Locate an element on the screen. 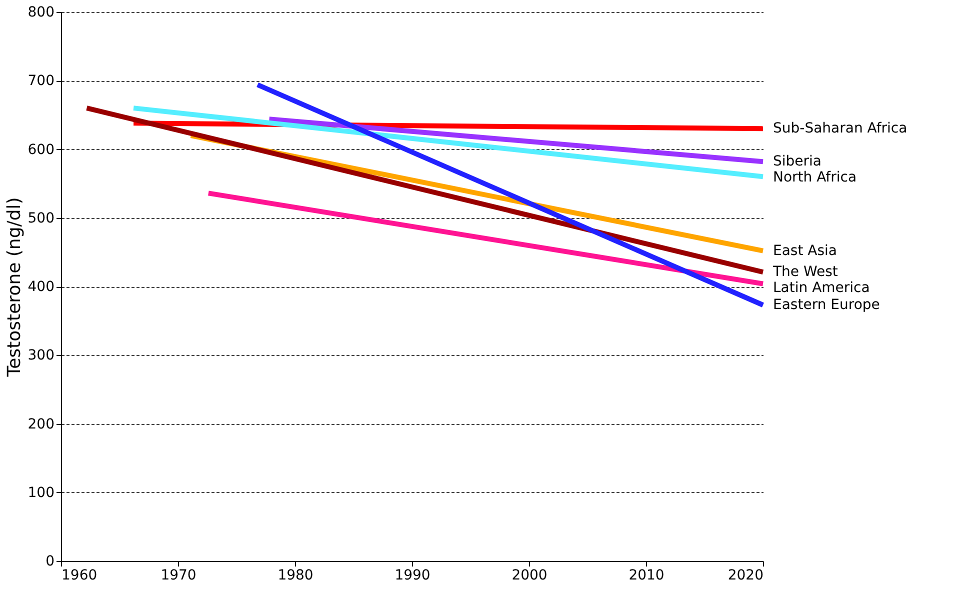  y-tick-label: 100 is located at coordinates (41, 492).